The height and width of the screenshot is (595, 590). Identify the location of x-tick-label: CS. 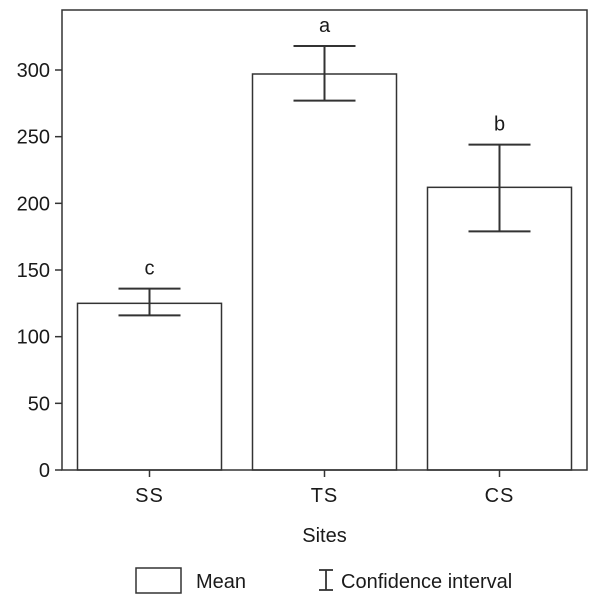
(500, 496).